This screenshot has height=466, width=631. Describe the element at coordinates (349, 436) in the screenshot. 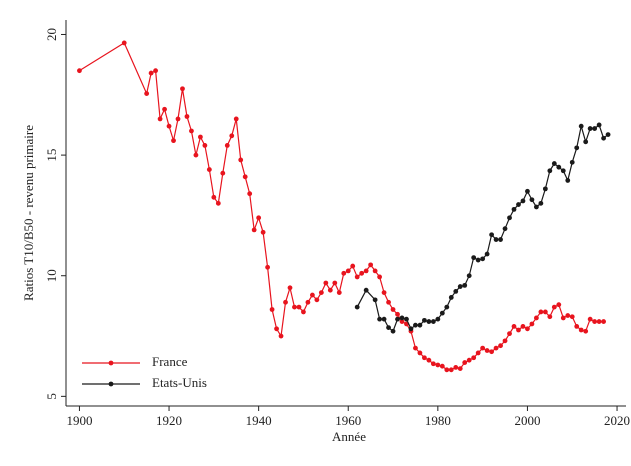

I see `x-axis-title: Année` at that location.